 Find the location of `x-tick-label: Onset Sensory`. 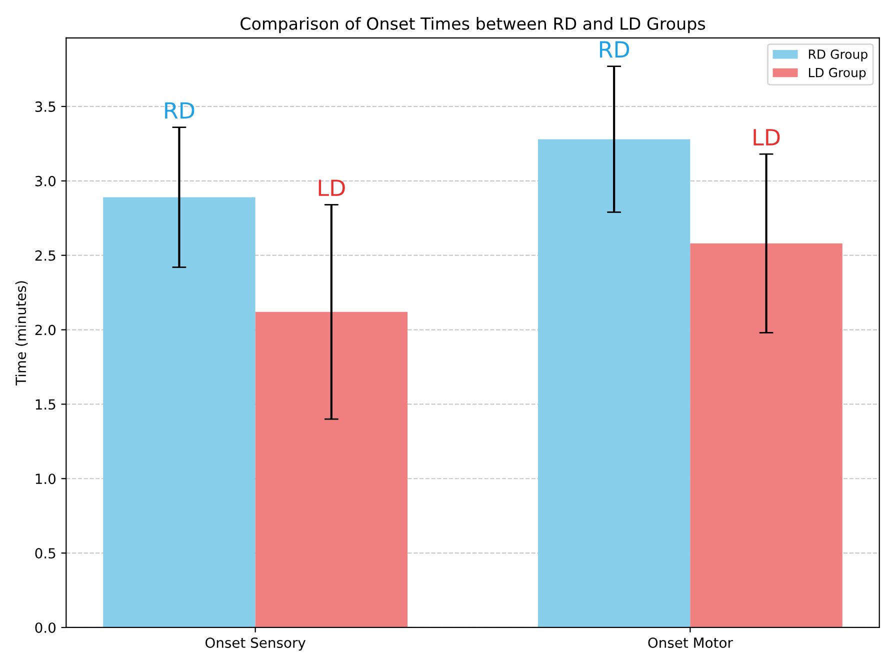

x-tick-label: Onset Sensory is located at coordinates (255, 644).